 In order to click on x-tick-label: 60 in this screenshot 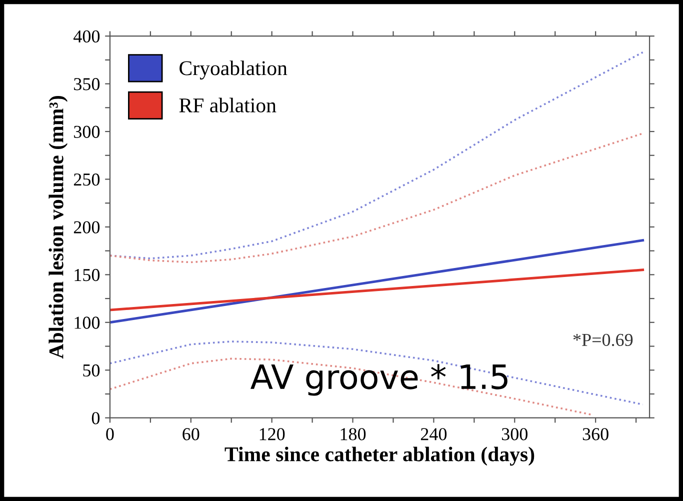, I will do `click(191, 434)`.